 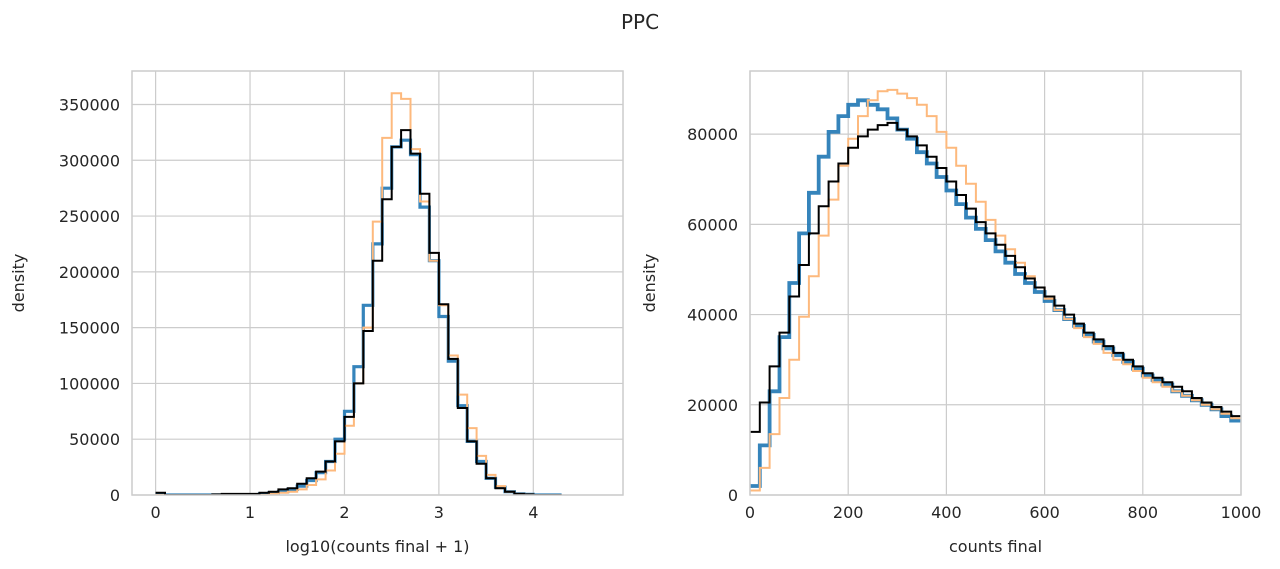 What do you see at coordinates (848, 512) in the screenshot?
I see `x-tick-label: 200` at bounding box center [848, 512].